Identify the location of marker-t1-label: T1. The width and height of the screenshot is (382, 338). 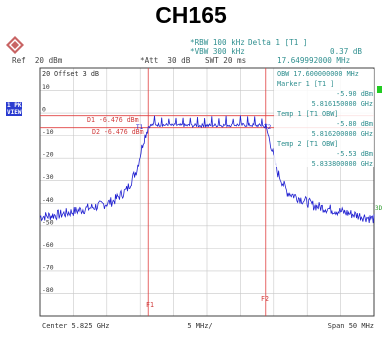
(140, 127).